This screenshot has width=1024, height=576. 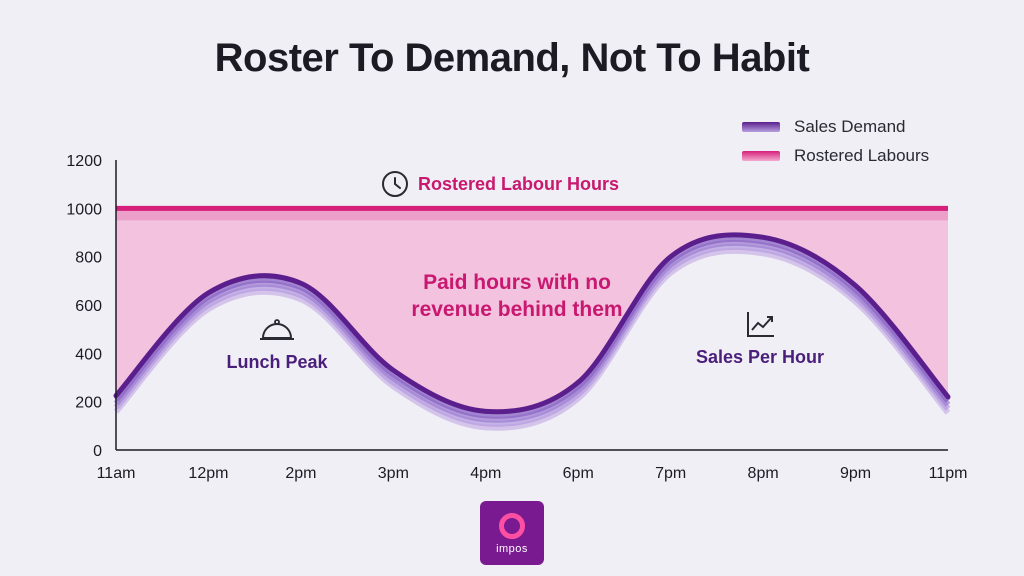 What do you see at coordinates (512, 526) in the screenshot?
I see `logo-ring-icon` at bounding box center [512, 526].